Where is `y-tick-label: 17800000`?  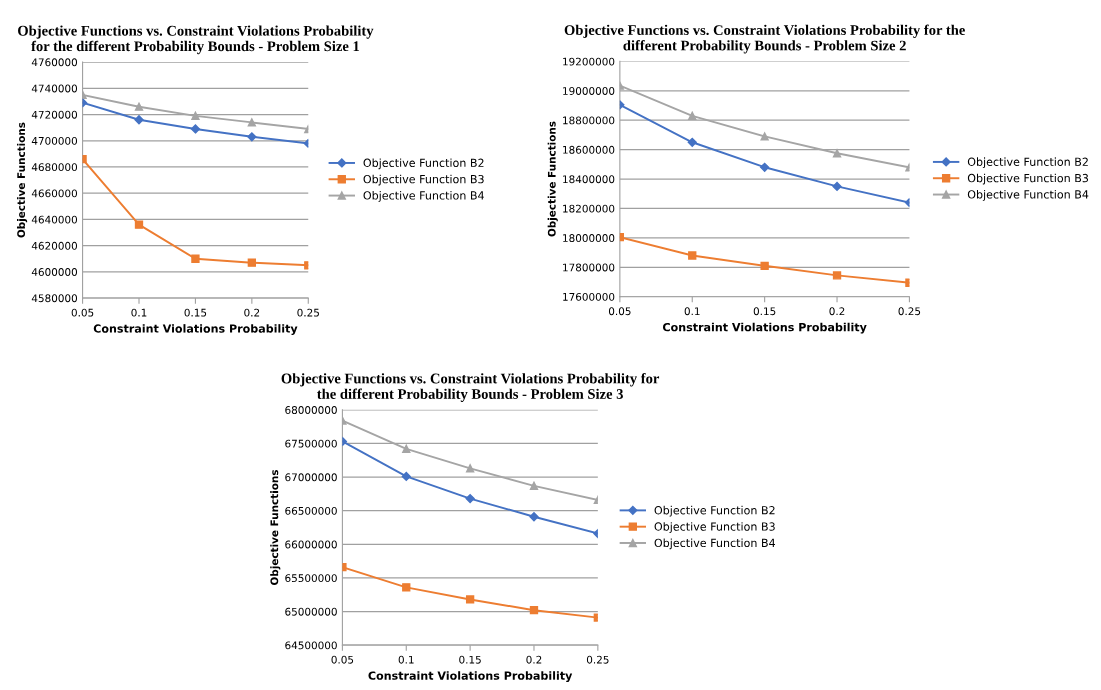
y-tick-label: 17800000 is located at coordinates (589, 267).